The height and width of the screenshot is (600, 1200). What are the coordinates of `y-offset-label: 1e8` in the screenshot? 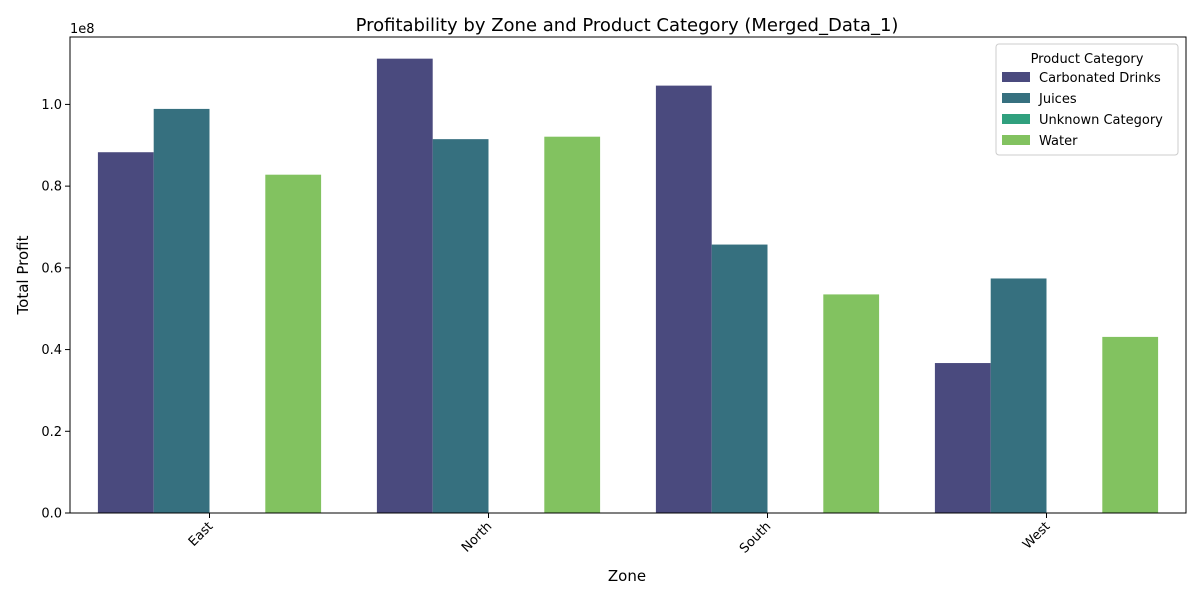 It's located at (82, 29).